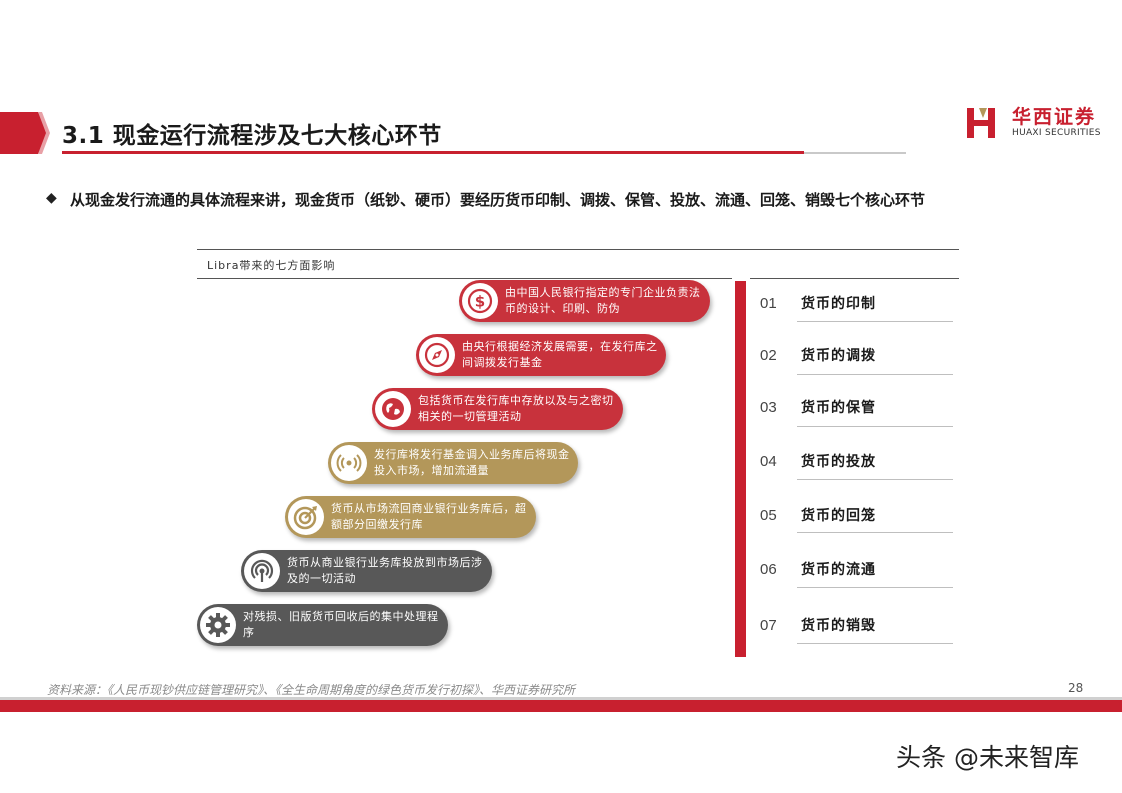 The height and width of the screenshot is (793, 1122). I want to click on timeline-bar, so click(740, 469).